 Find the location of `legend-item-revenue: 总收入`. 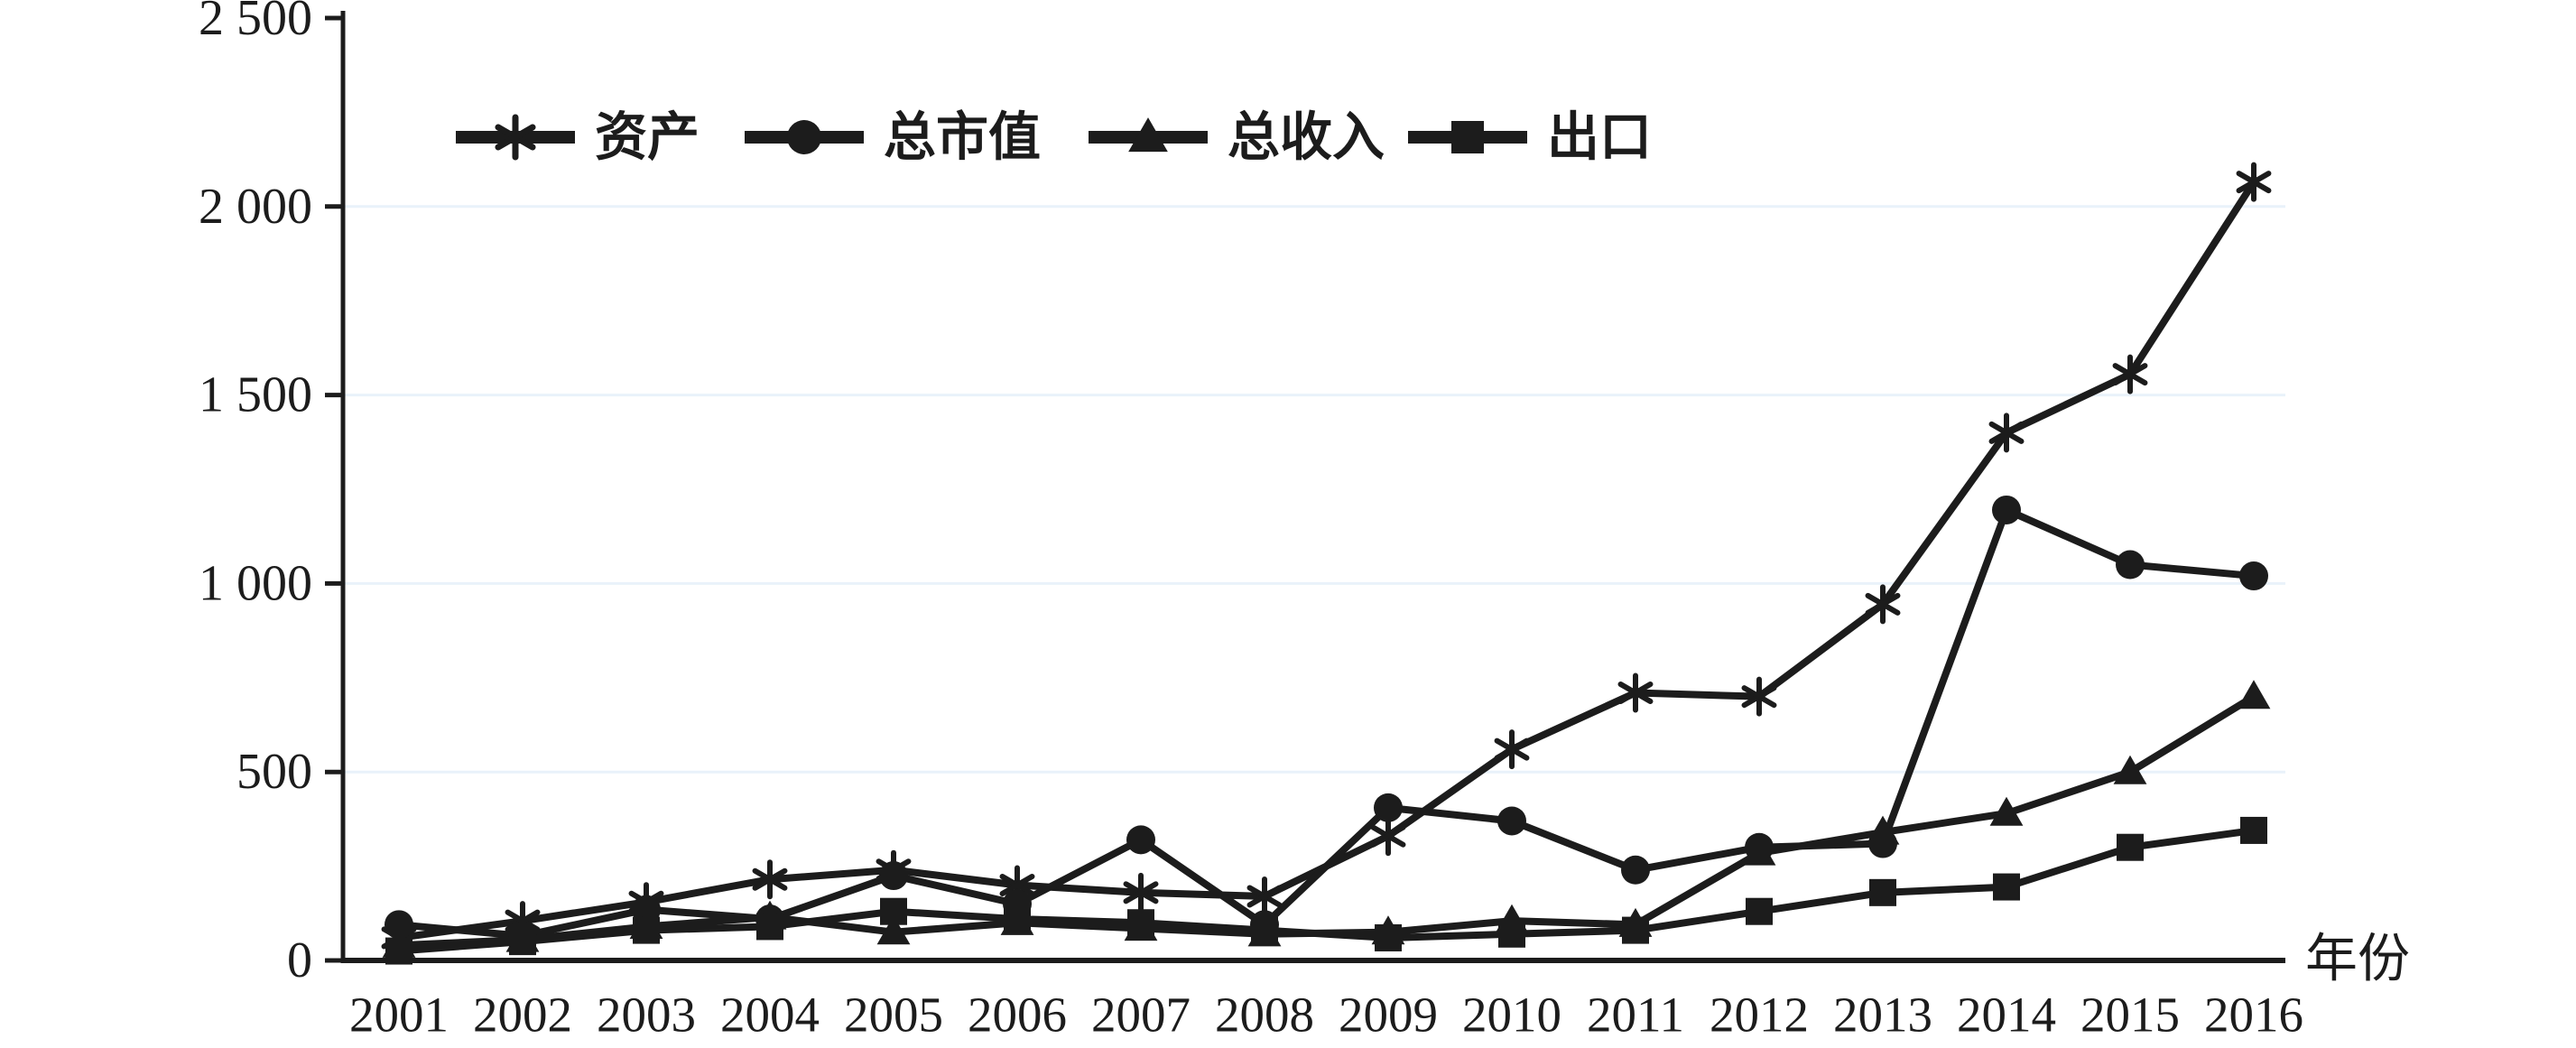

legend-item-revenue: 总收入 is located at coordinates (1237, 137).